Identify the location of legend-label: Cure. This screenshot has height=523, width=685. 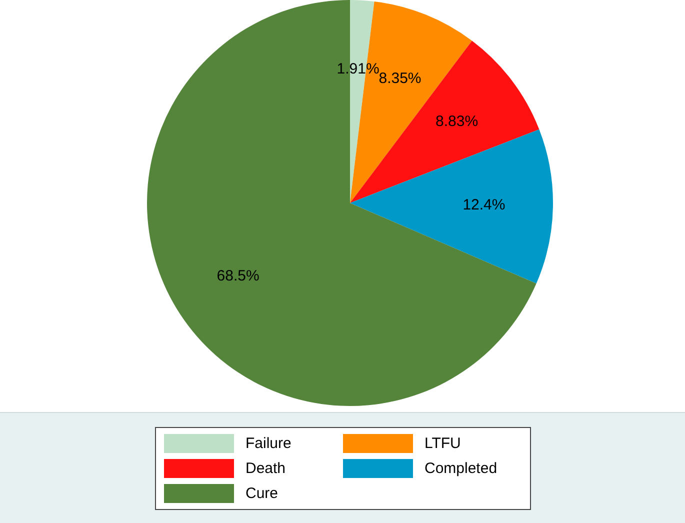
(262, 493).